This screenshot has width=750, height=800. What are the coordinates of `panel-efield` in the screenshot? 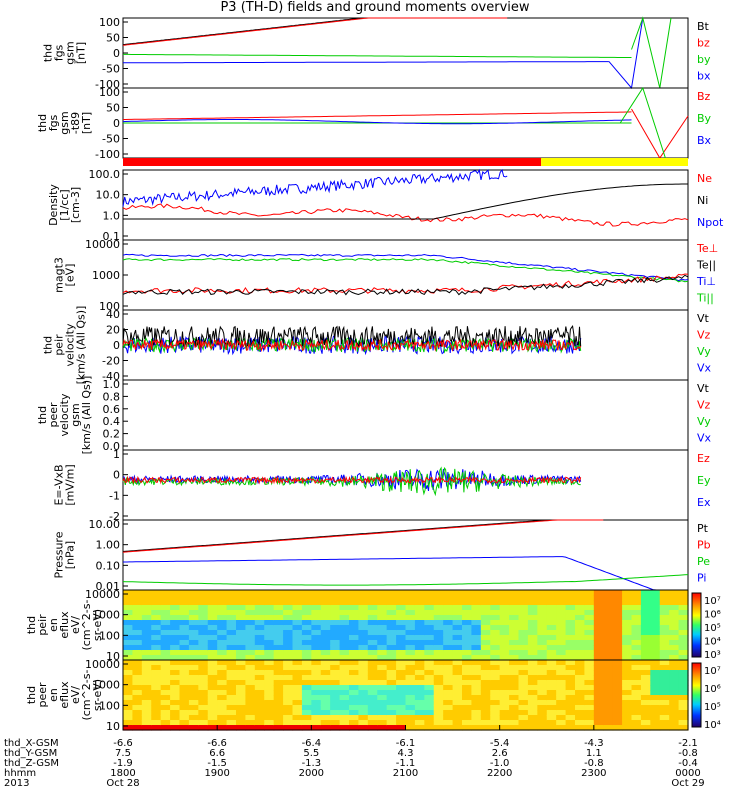 It's located at (405, 485).